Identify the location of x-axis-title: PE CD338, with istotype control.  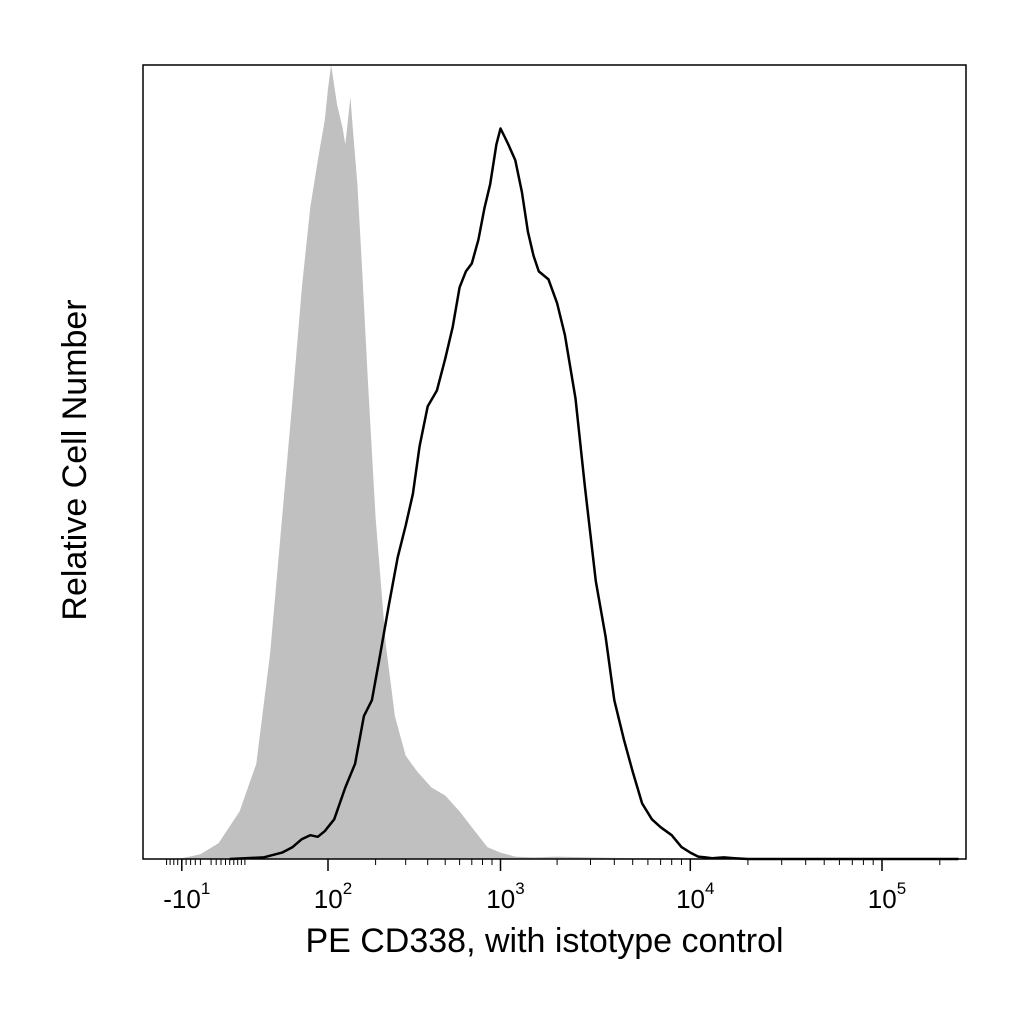
(544, 941).